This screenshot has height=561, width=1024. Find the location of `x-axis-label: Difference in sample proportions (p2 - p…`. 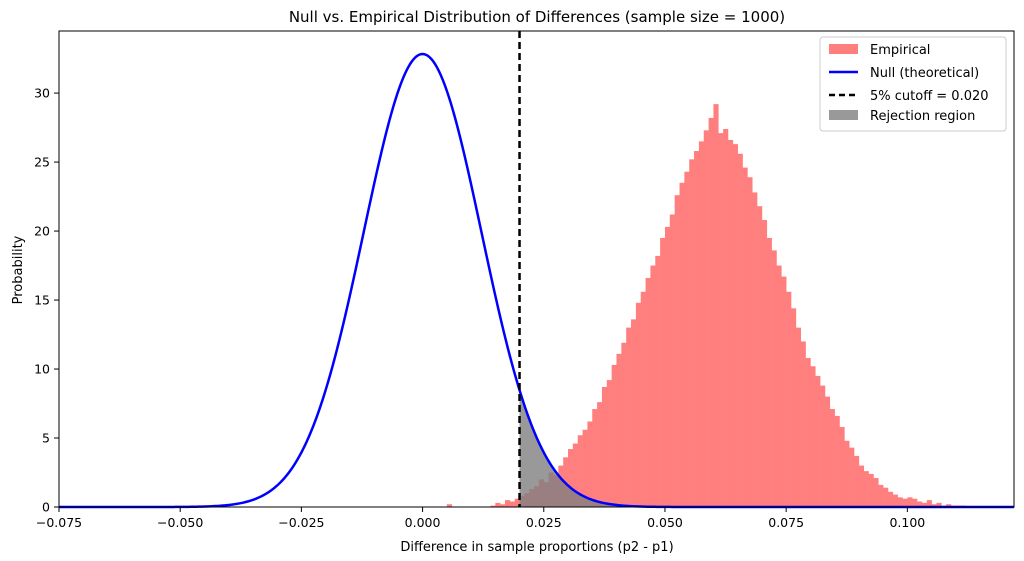

x-axis-label: Difference in sample proportions (p2 - p… is located at coordinates (536, 547).